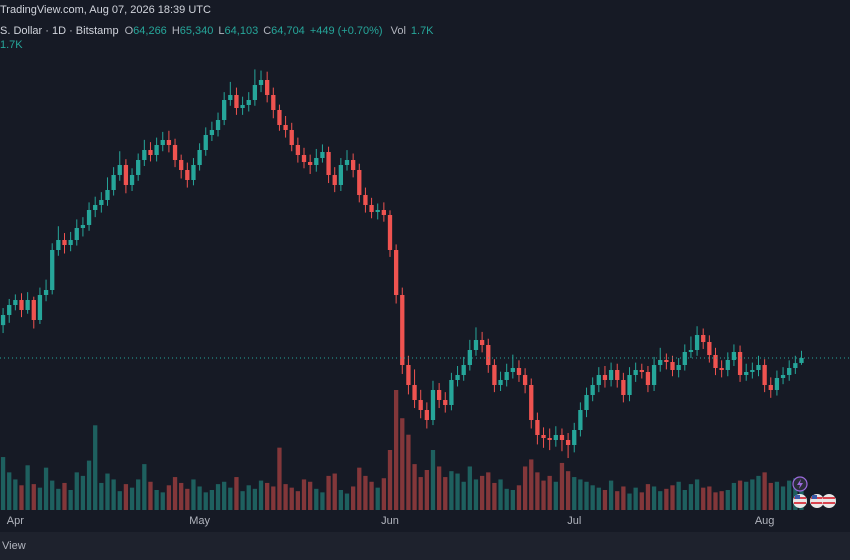 The width and height of the screenshot is (850, 560). What do you see at coordinates (267, 31) in the screenshot?
I see `legend-text: C` at bounding box center [267, 31].